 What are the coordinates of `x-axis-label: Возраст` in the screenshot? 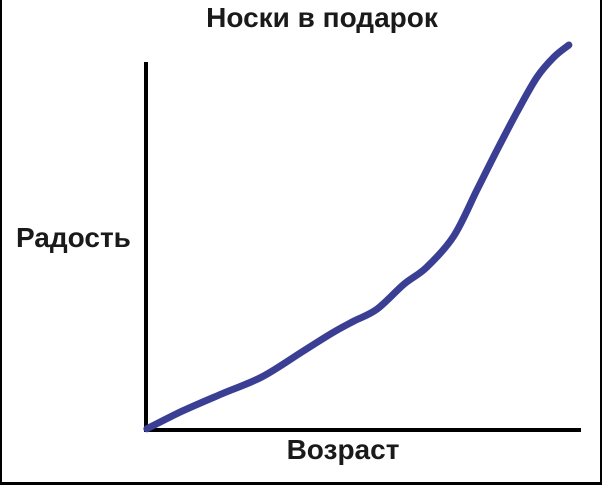 It's located at (343, 449).